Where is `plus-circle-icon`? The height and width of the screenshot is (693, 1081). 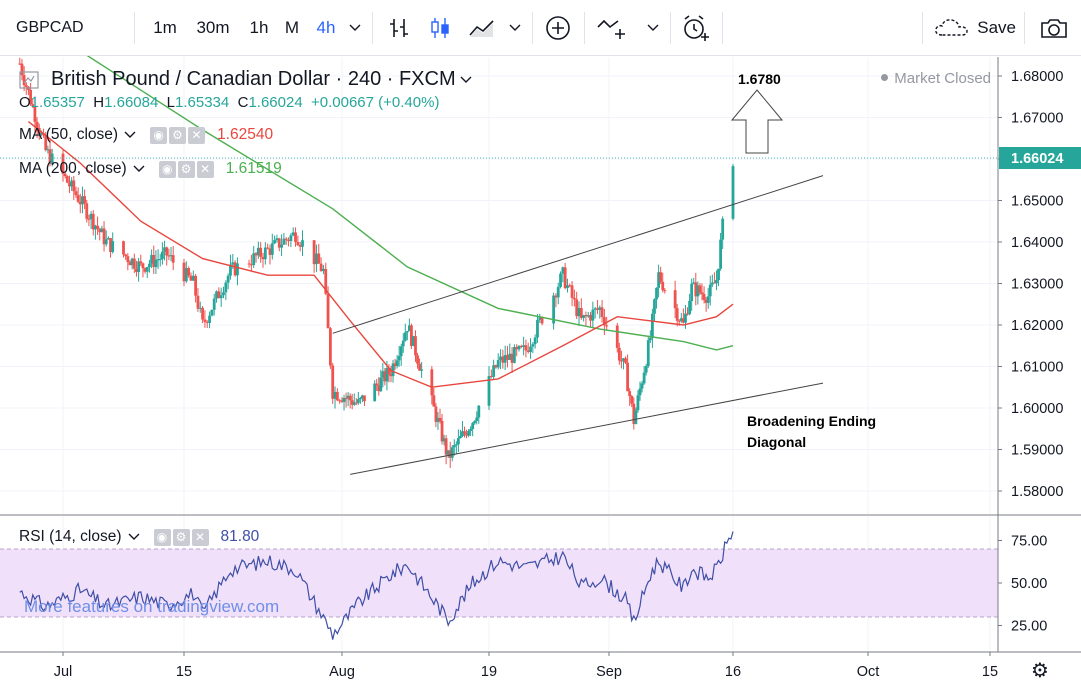 plus-circle-icon is located at coordinates (558, 28).